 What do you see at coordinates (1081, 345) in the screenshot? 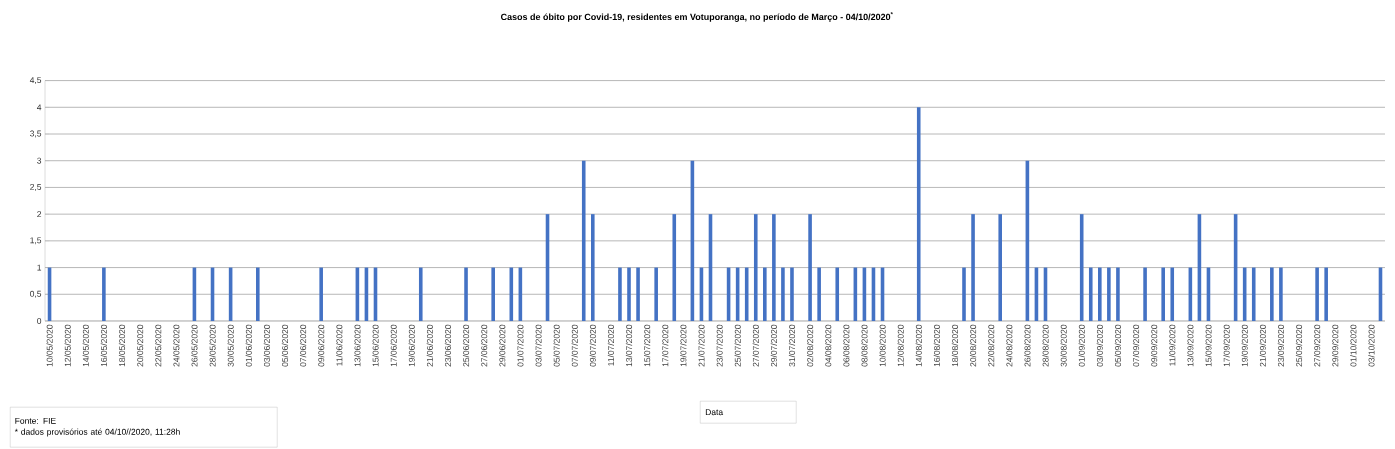
I see `x-tick-label: 01/09/2020` at bounding box center [1081, 345].